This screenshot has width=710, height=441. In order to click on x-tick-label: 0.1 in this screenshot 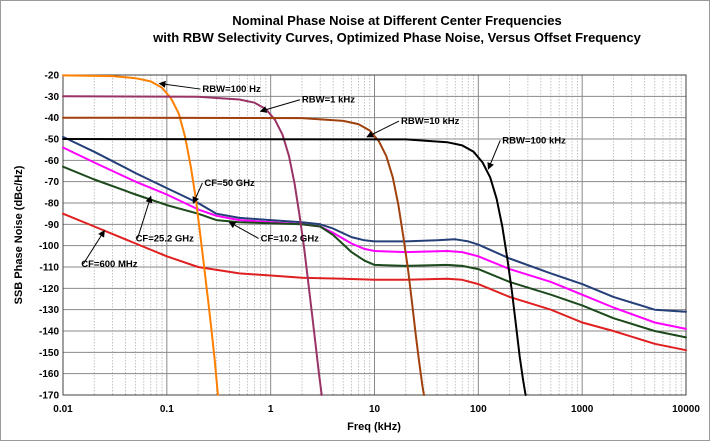, I will do `click(167, 409)`.